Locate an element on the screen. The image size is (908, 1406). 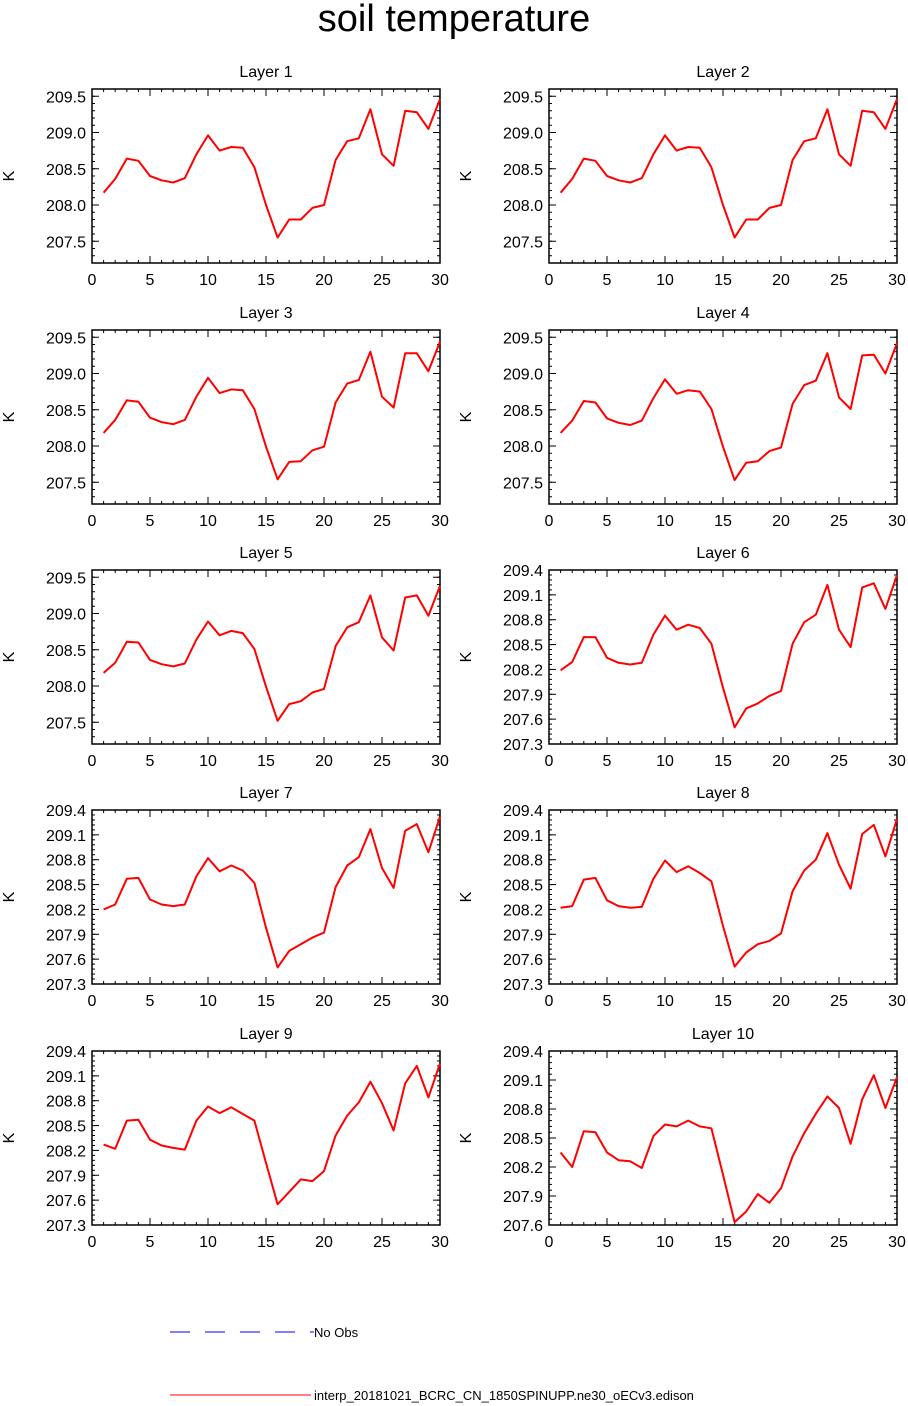
panel-title: Layer 4 is located at coordinates (722, 313).